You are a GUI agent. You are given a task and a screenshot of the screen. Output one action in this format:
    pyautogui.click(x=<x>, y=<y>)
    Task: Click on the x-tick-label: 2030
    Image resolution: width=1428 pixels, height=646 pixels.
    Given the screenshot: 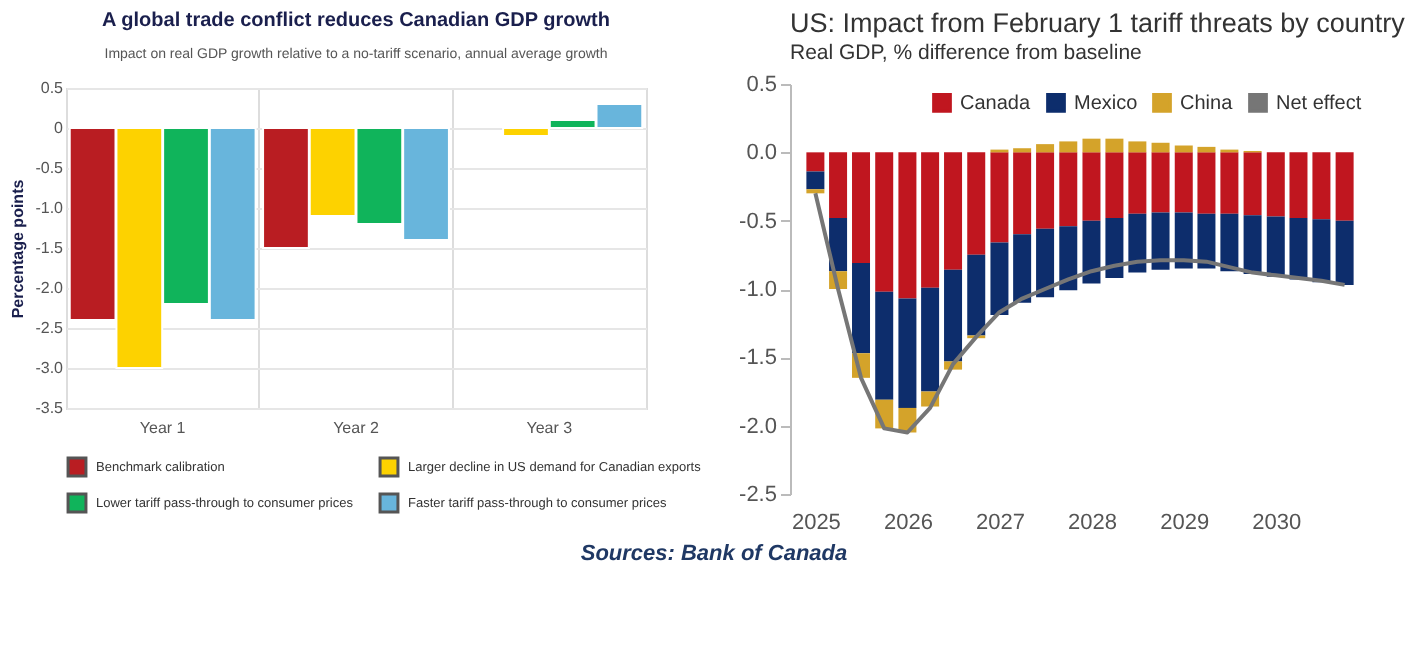 What is the action you would take?
    pyautogui.click(x=1277, y=523)
    